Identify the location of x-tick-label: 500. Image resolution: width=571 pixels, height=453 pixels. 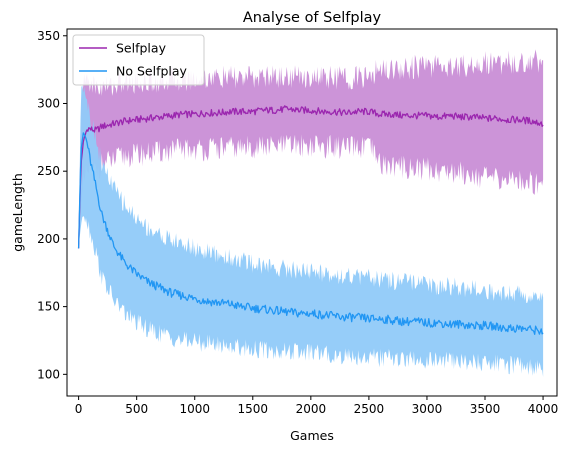
(136, 409).